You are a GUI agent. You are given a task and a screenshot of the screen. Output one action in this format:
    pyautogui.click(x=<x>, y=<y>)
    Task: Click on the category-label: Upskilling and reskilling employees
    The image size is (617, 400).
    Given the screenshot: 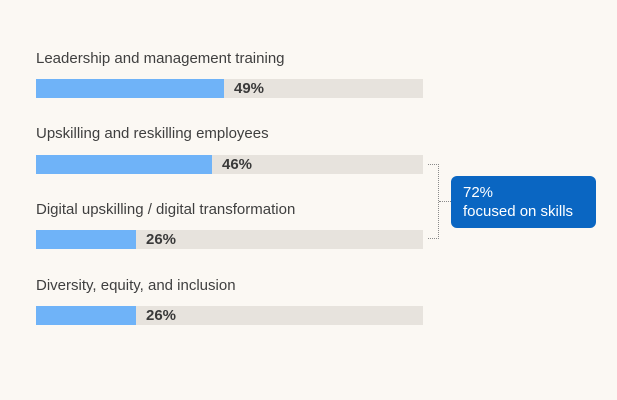 What is the action you would take?
    pyautogui.click(x=152, y=133)
    